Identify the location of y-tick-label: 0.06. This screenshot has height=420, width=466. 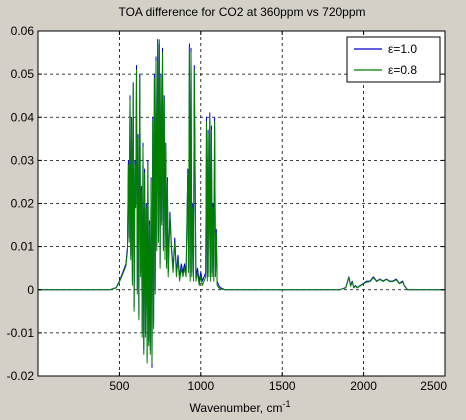
(23, 31).